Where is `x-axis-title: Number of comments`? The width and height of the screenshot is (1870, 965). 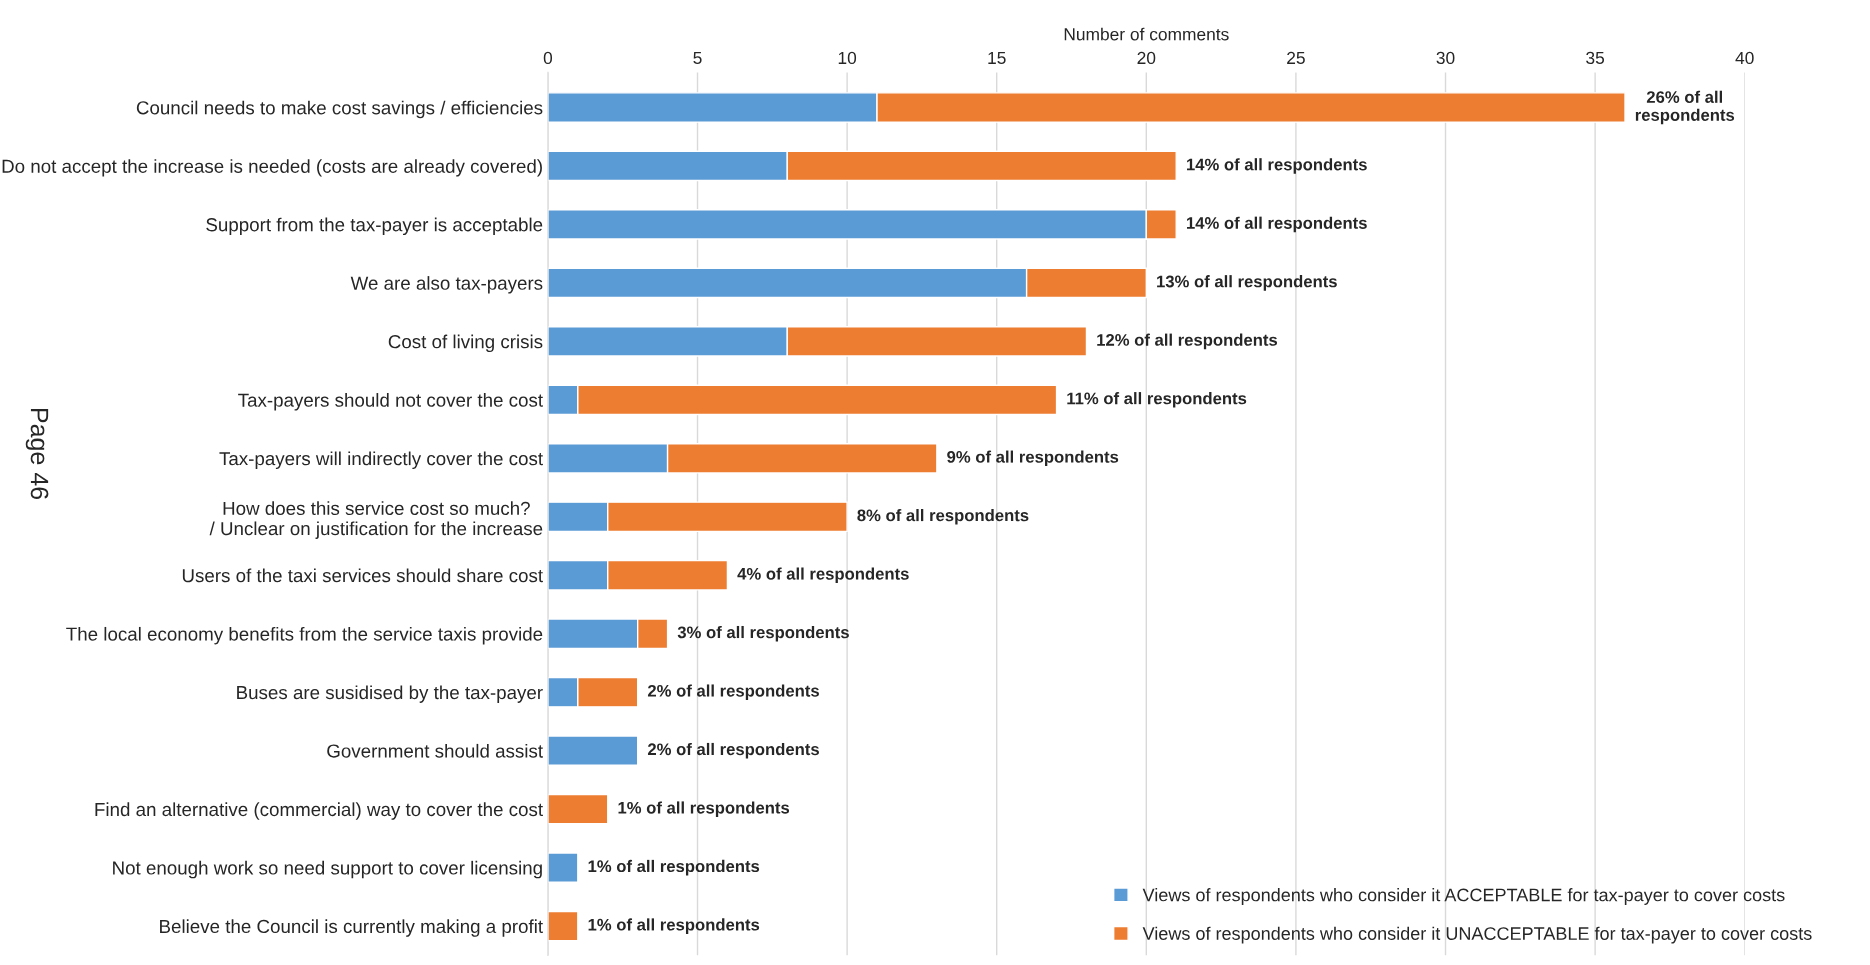
x-axis-title: Number of comments is located at coordinates (1146, 34).